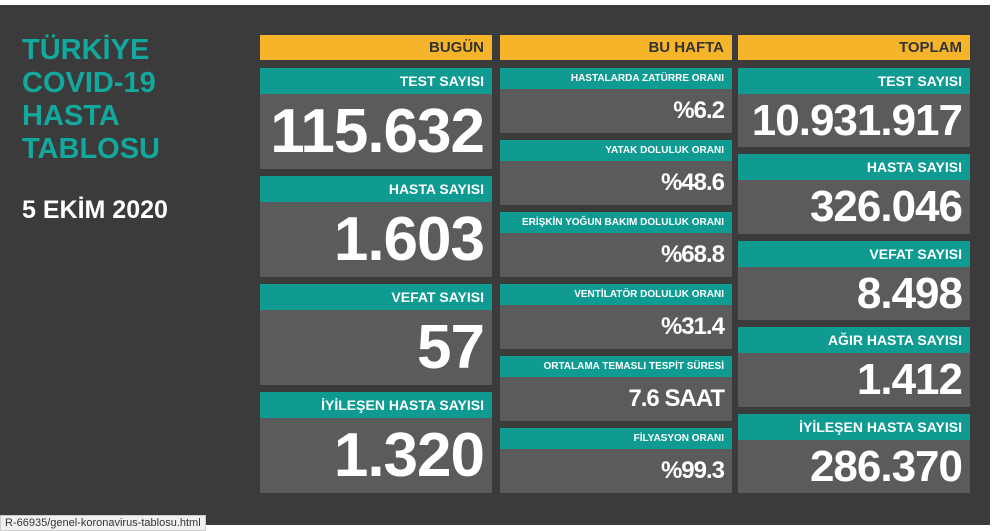 The image size is (1000, 531). I want to click on item-value: 1.412, so click(854, 380).